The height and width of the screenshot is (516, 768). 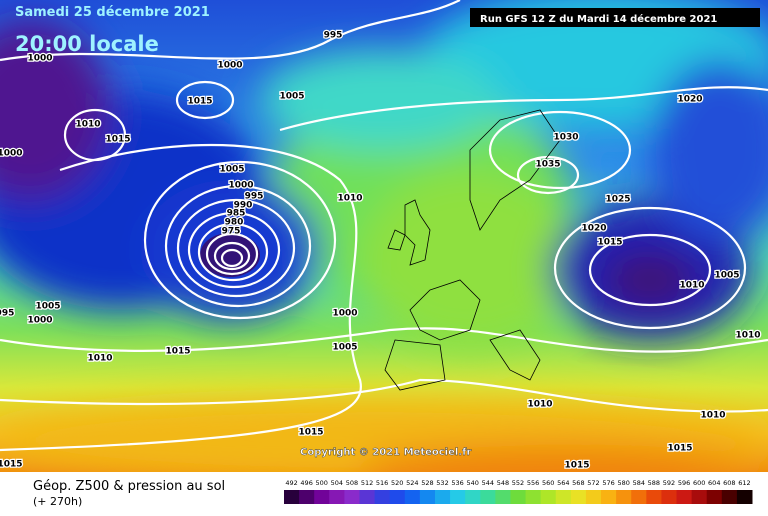 What do you see at coordinates (236, 214) in the screenshot?
I see `isobar-label: 985` at bounding box center [236, 214].